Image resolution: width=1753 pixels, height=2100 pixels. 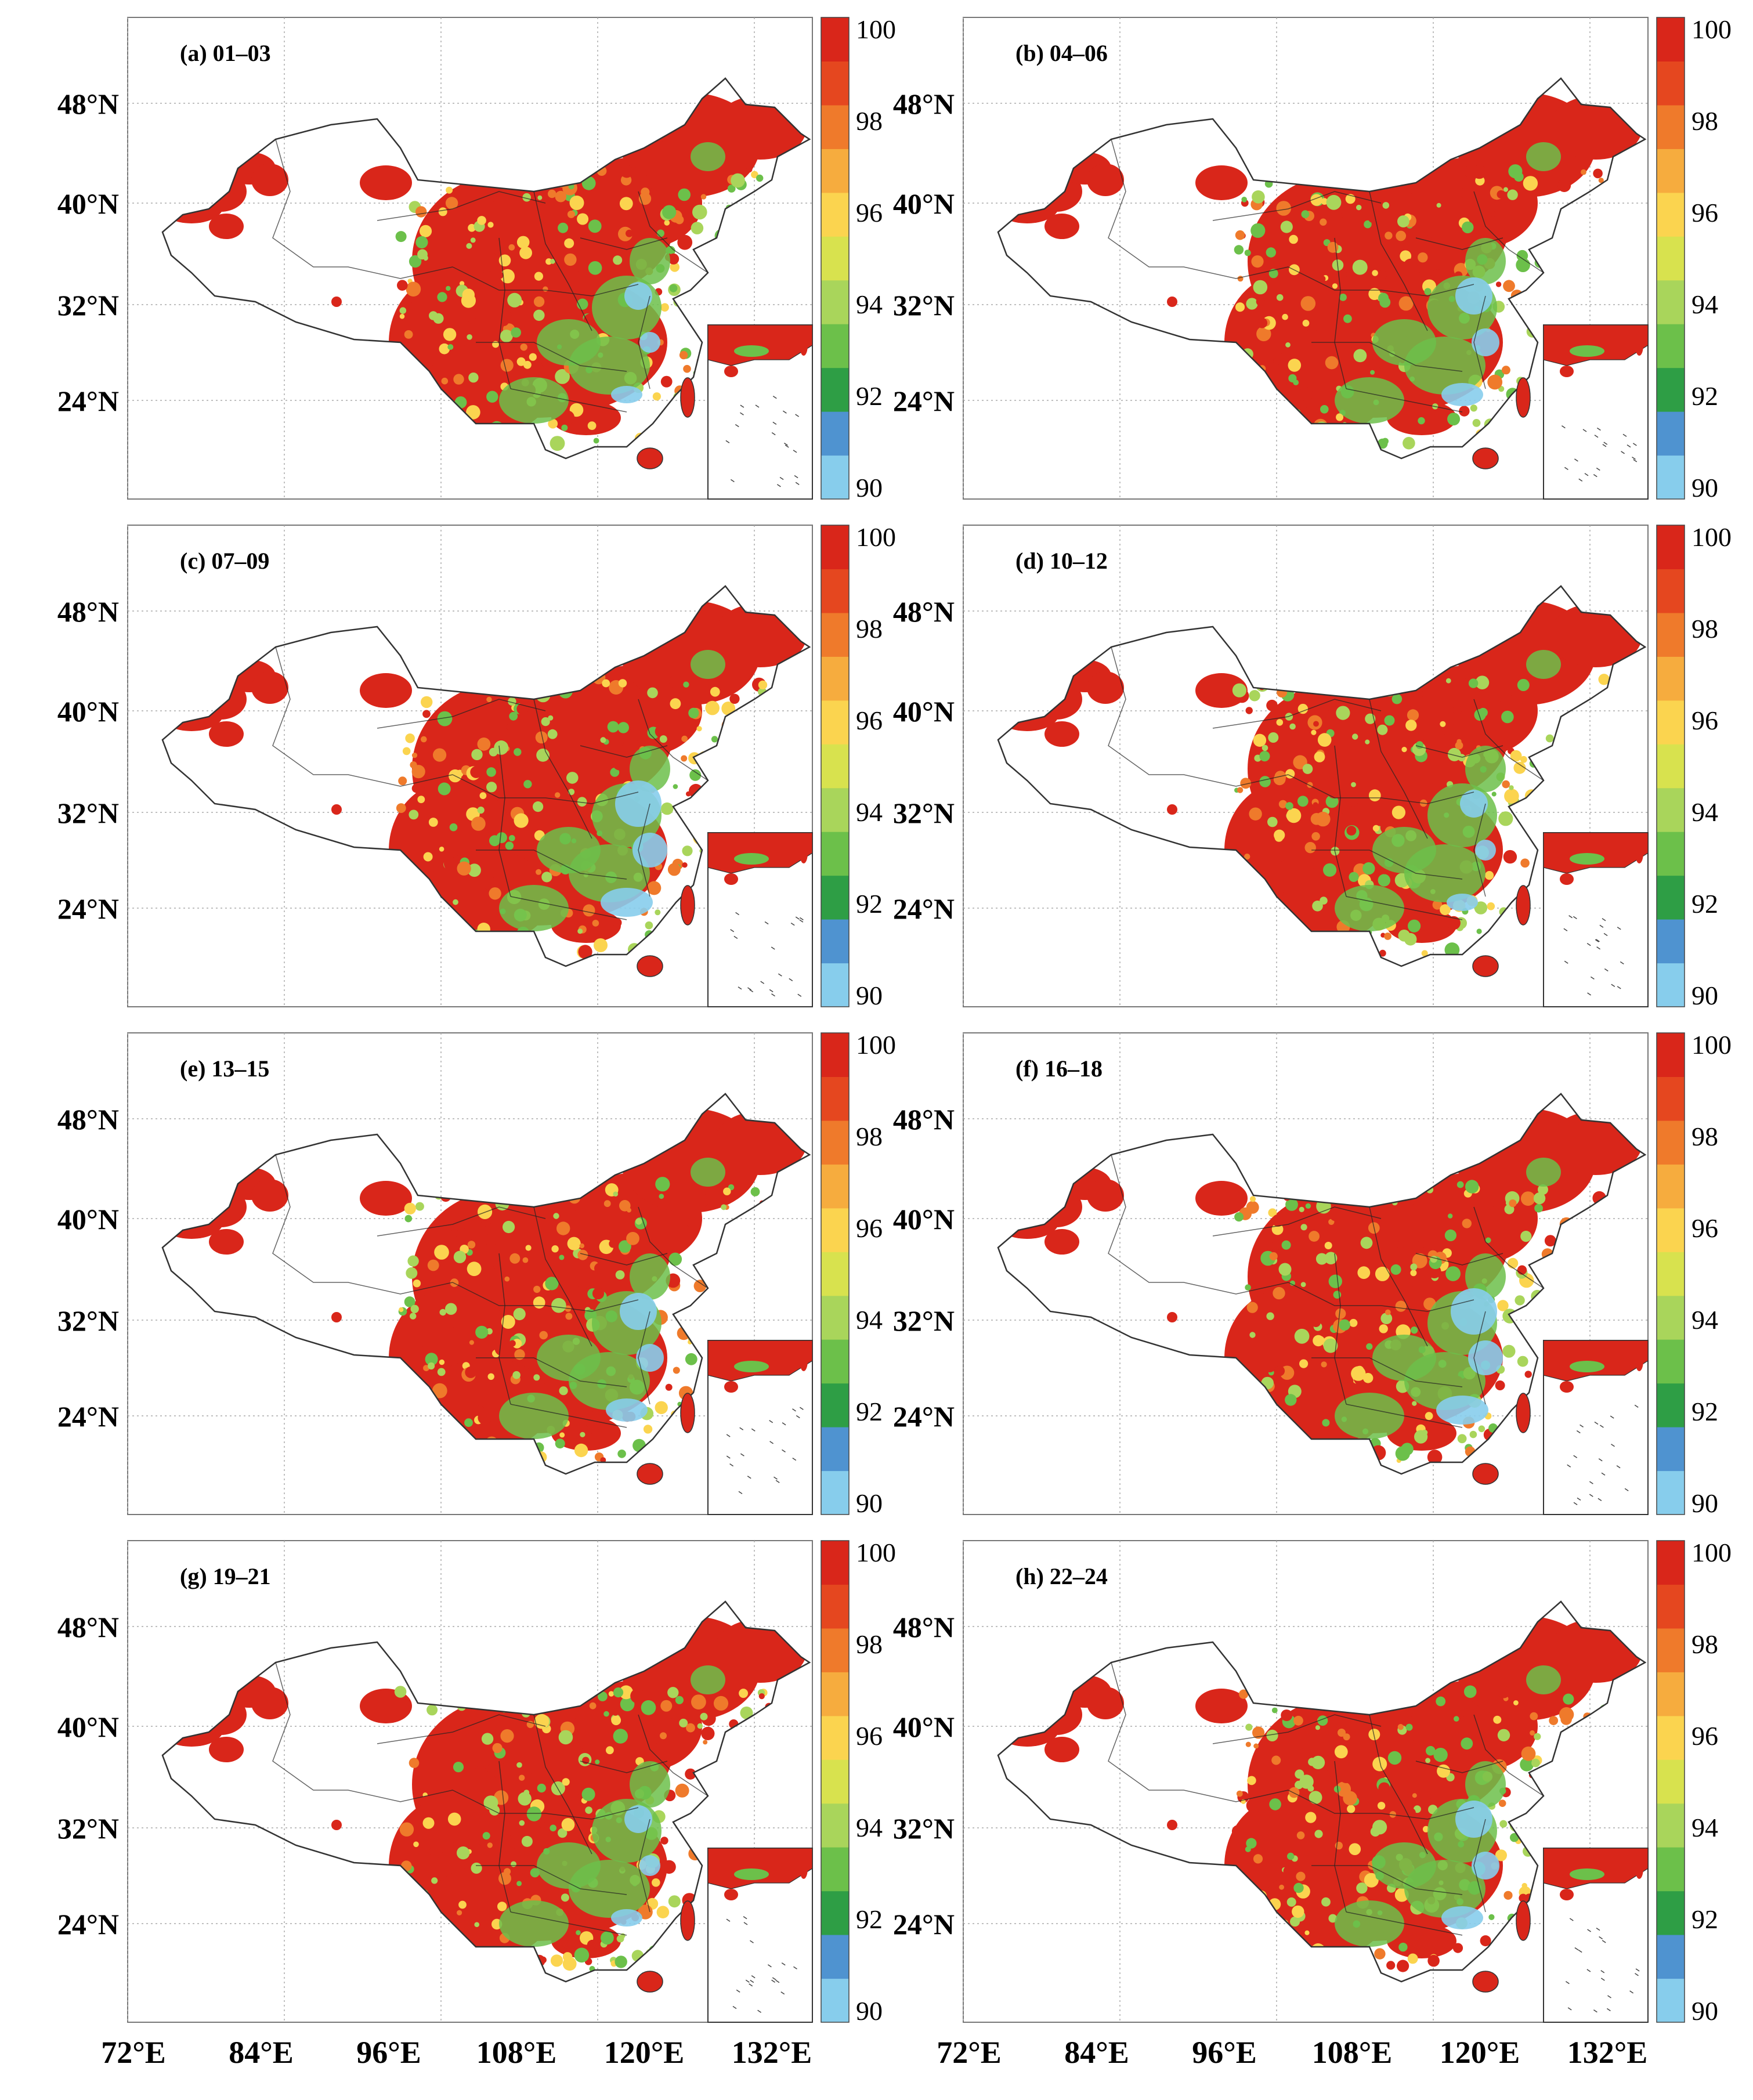 I want to click on map-panel-d: (d) 10–12 48°N 40°N 32°N 24°N 100 98 96 94 92 90, so click(x=1312, y=766).